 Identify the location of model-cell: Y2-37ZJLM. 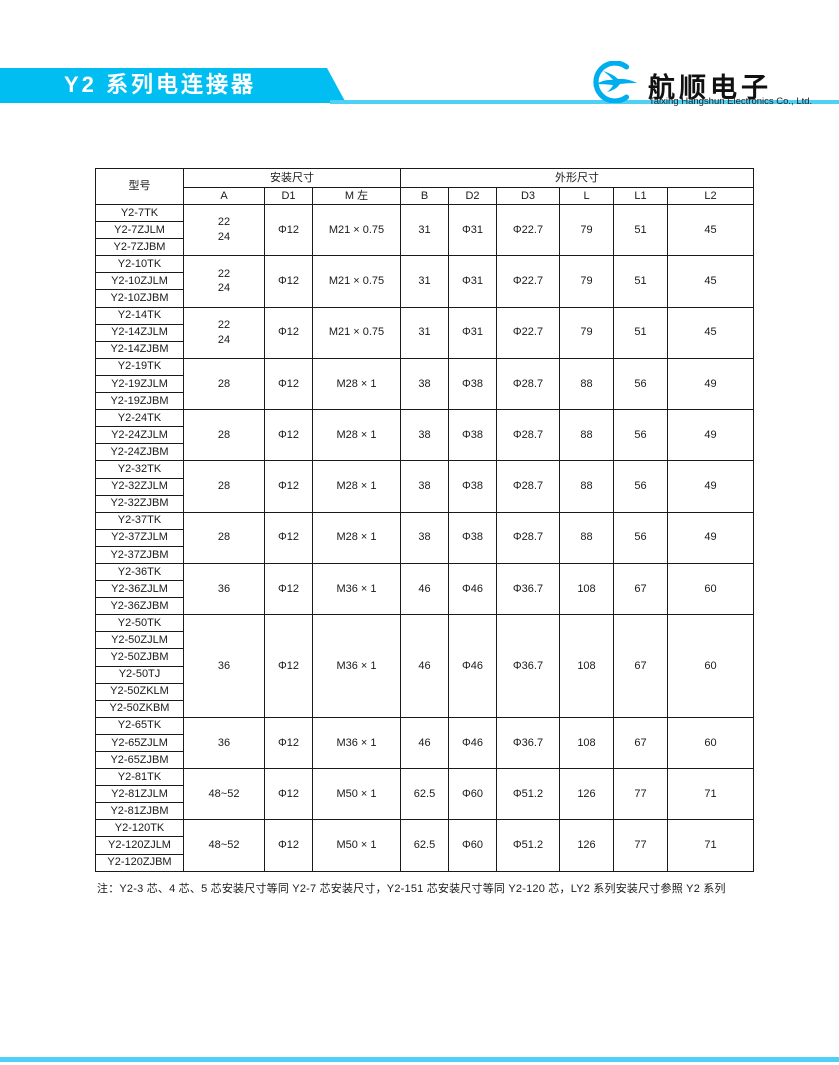
(139, 537).